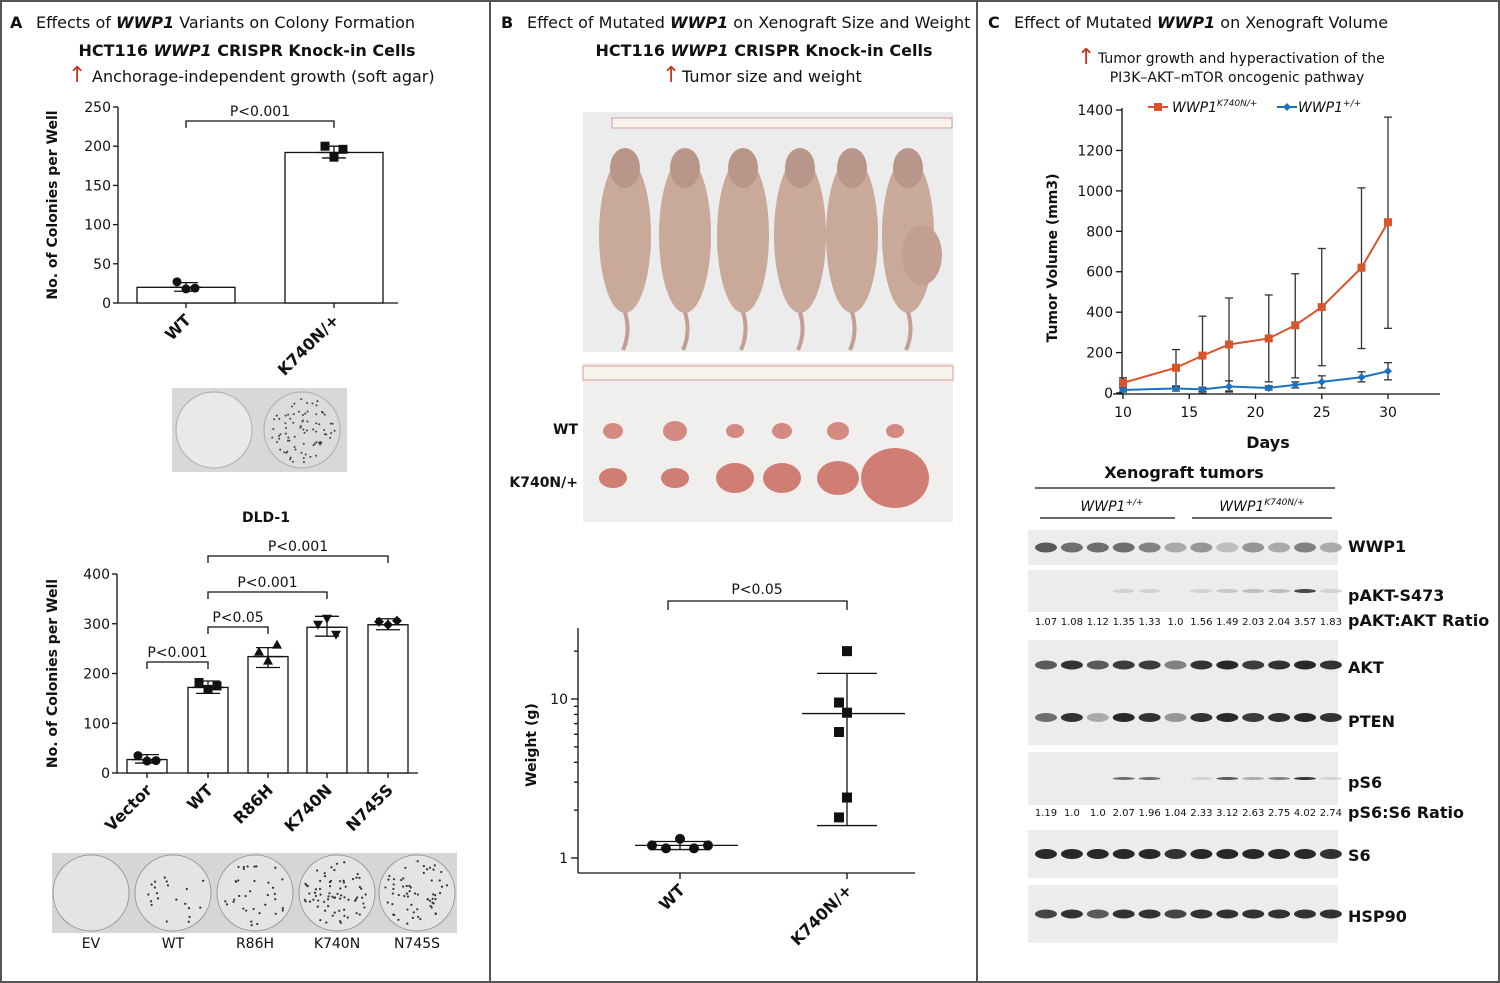 Image resolution: width=1500 pixels, height=983 pixels. I want to click on panel-c-arrow-text-2: PI3K–AKT–mTOR oncogenic pathway, so click(1237, 78).